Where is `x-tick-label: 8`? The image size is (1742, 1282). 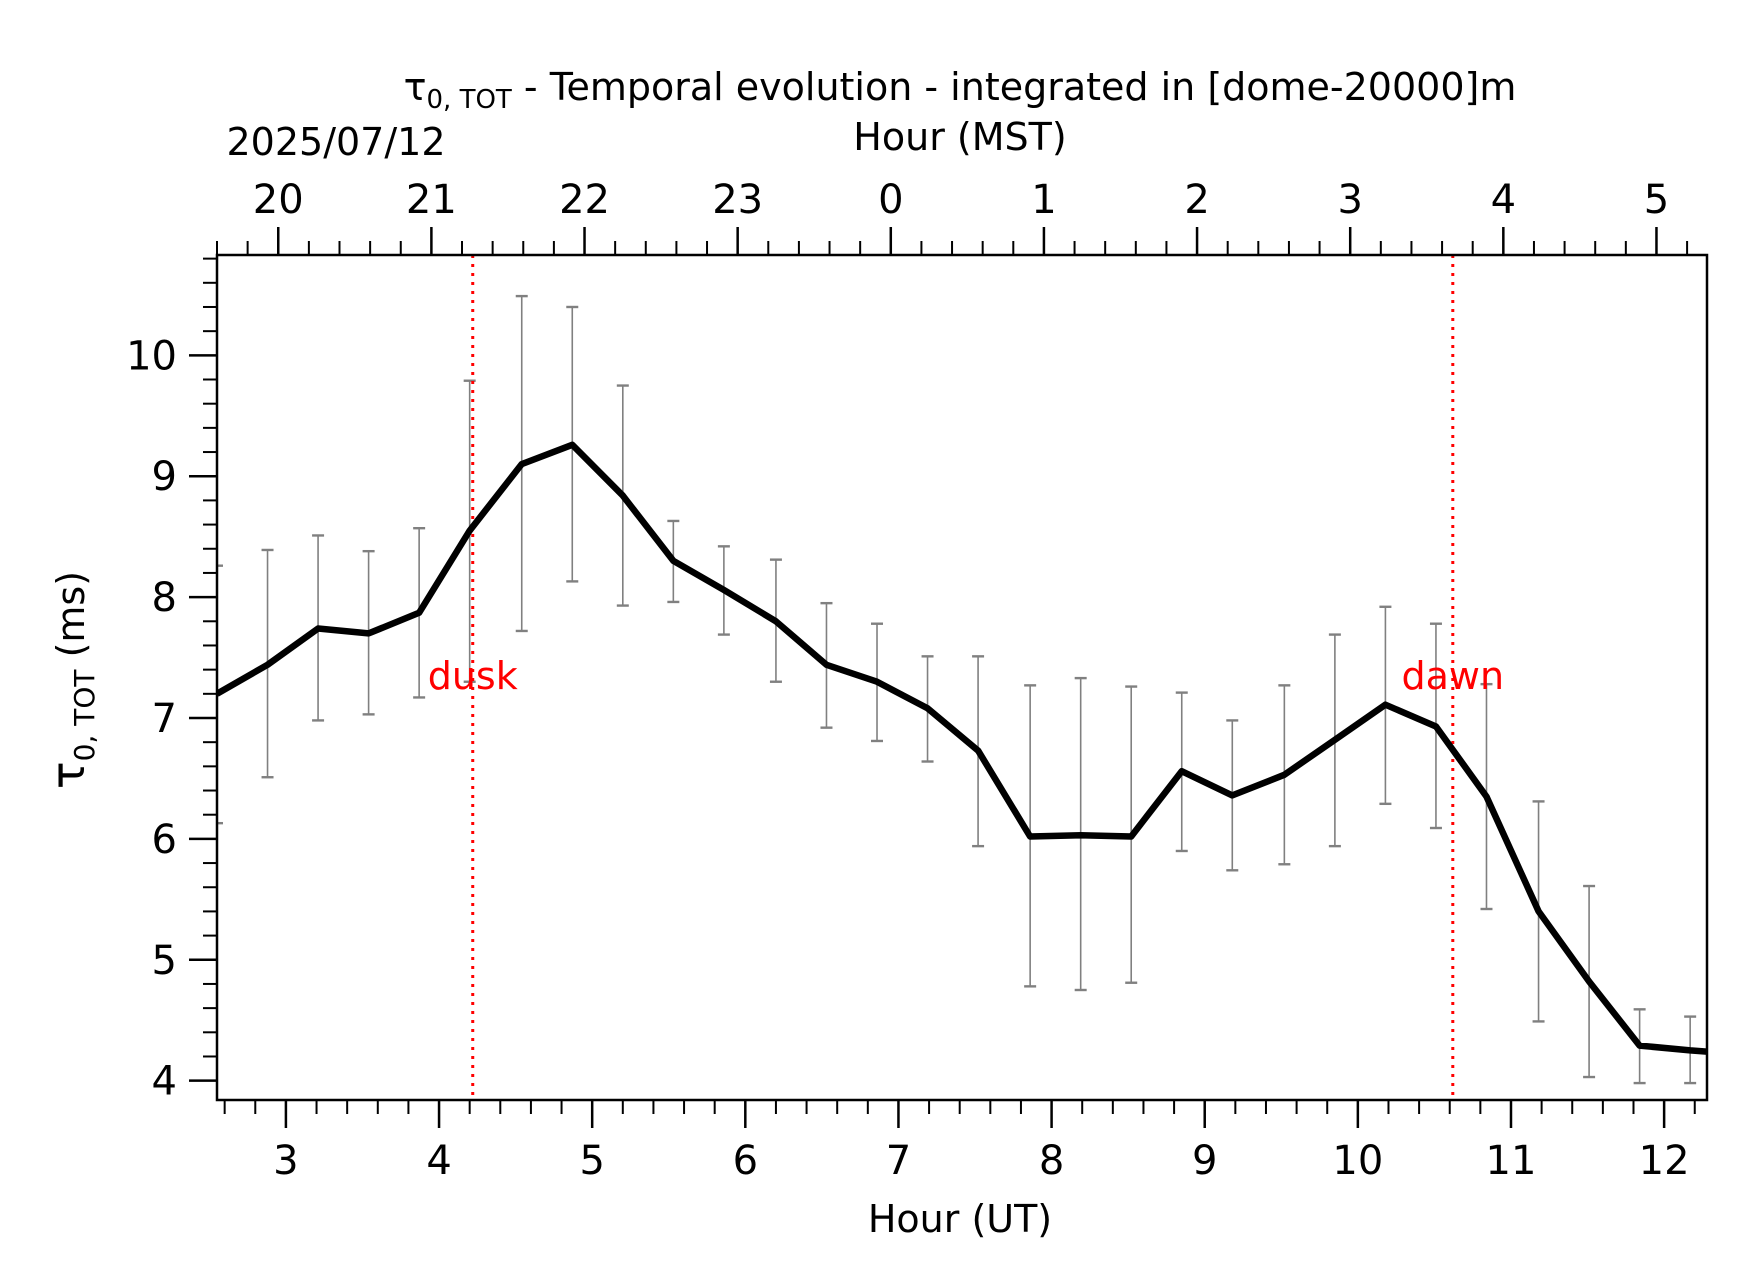 x-tick-label: 8 is located at coordinates (1051, 1161).